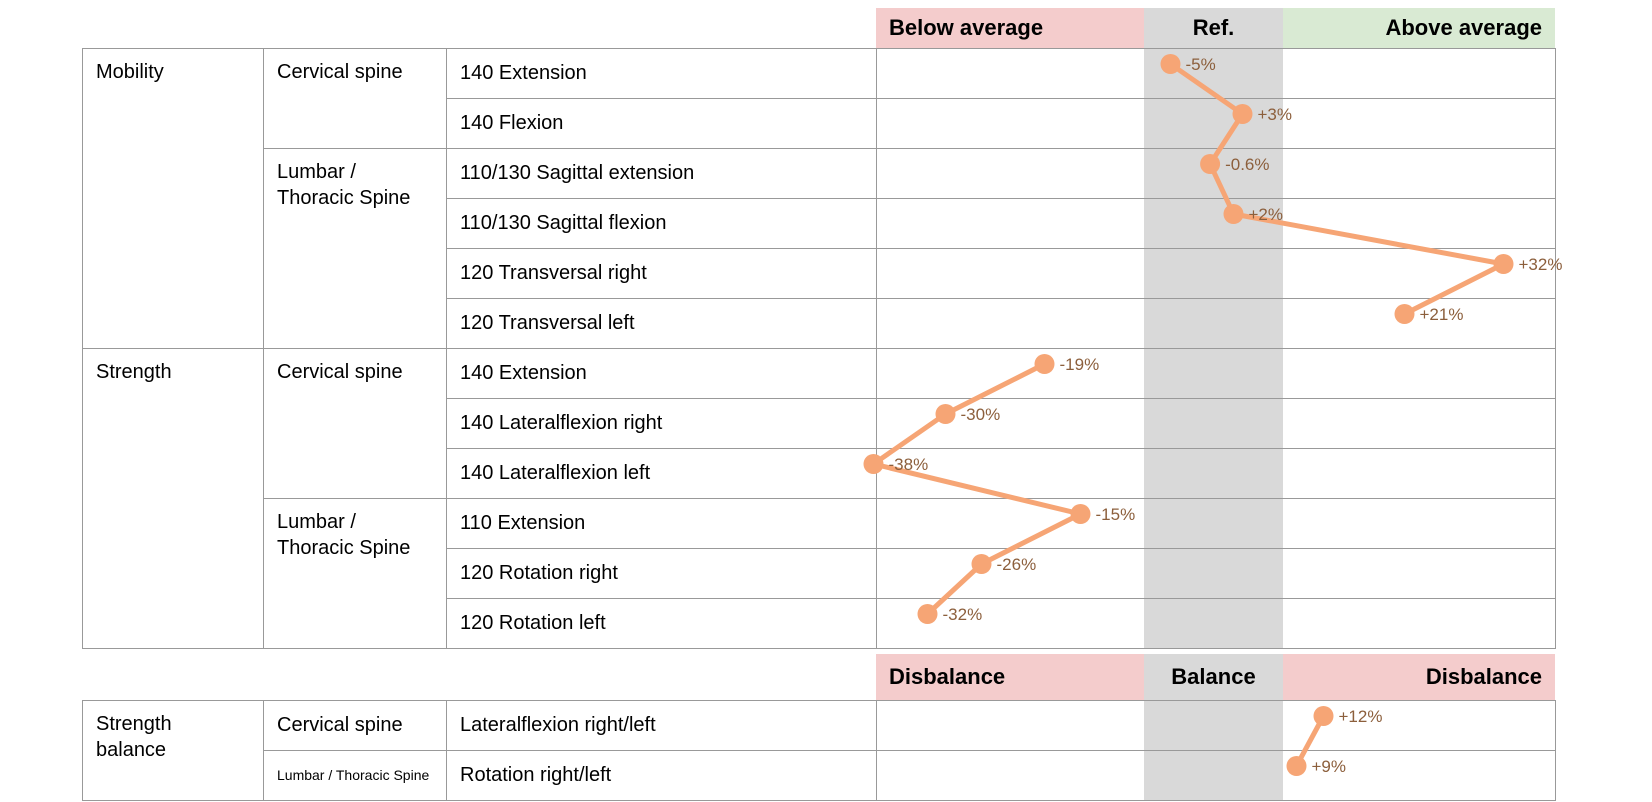 This screenshot has width=1652, height=802. What do you see at coordinates (553, 273) in the screenshot?
I see `test-cell: 120 Transversal right` at bounding box center [553, 273].